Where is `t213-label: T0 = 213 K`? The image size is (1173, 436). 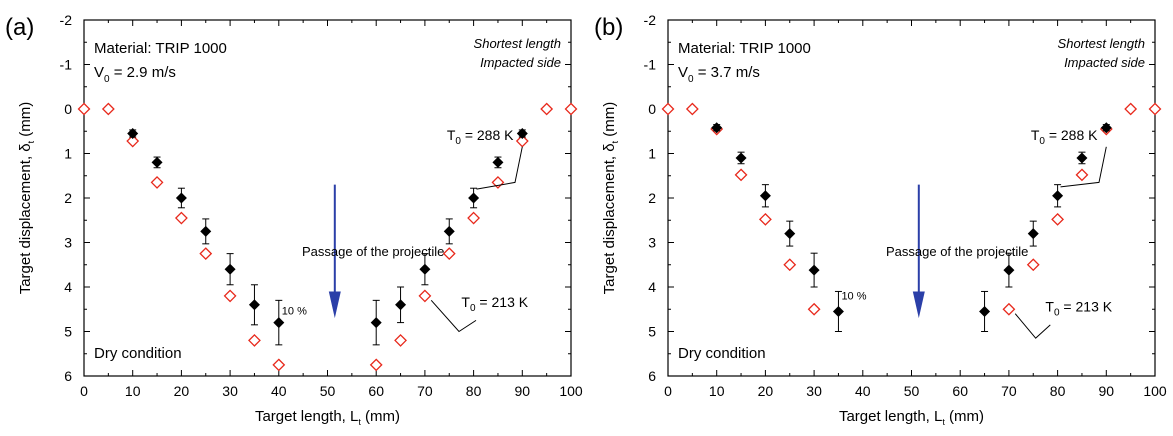 t213-label: T0 = 213 K is located at coordinates (1078, 308).